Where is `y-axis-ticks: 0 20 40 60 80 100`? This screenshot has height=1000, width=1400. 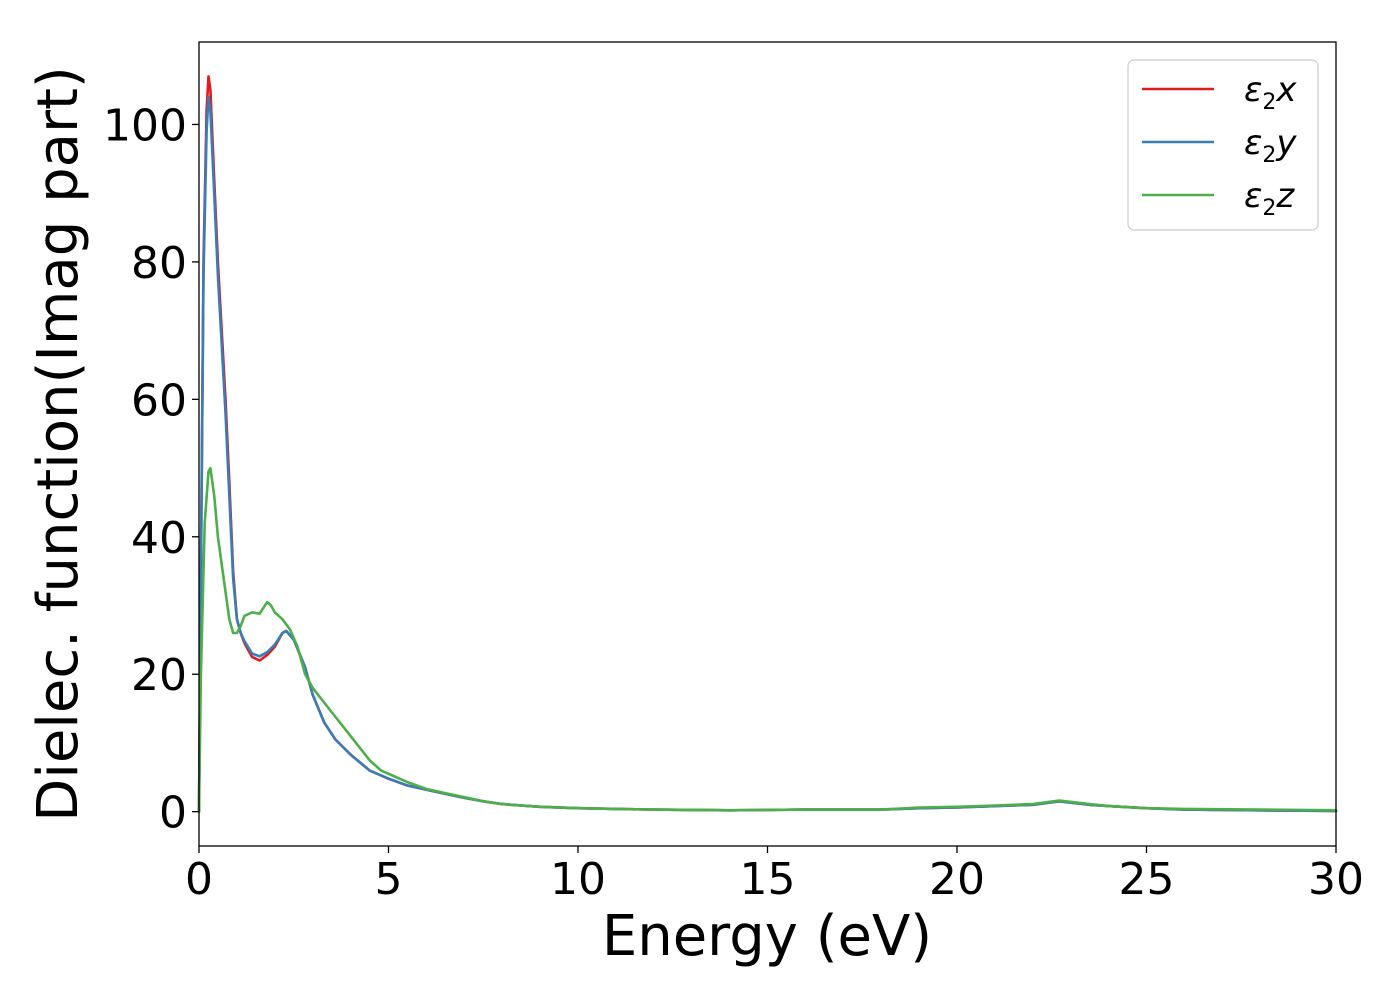
y-axis-ticks: 0 20 40 60 80 100 is located at coordinates (151, 469).